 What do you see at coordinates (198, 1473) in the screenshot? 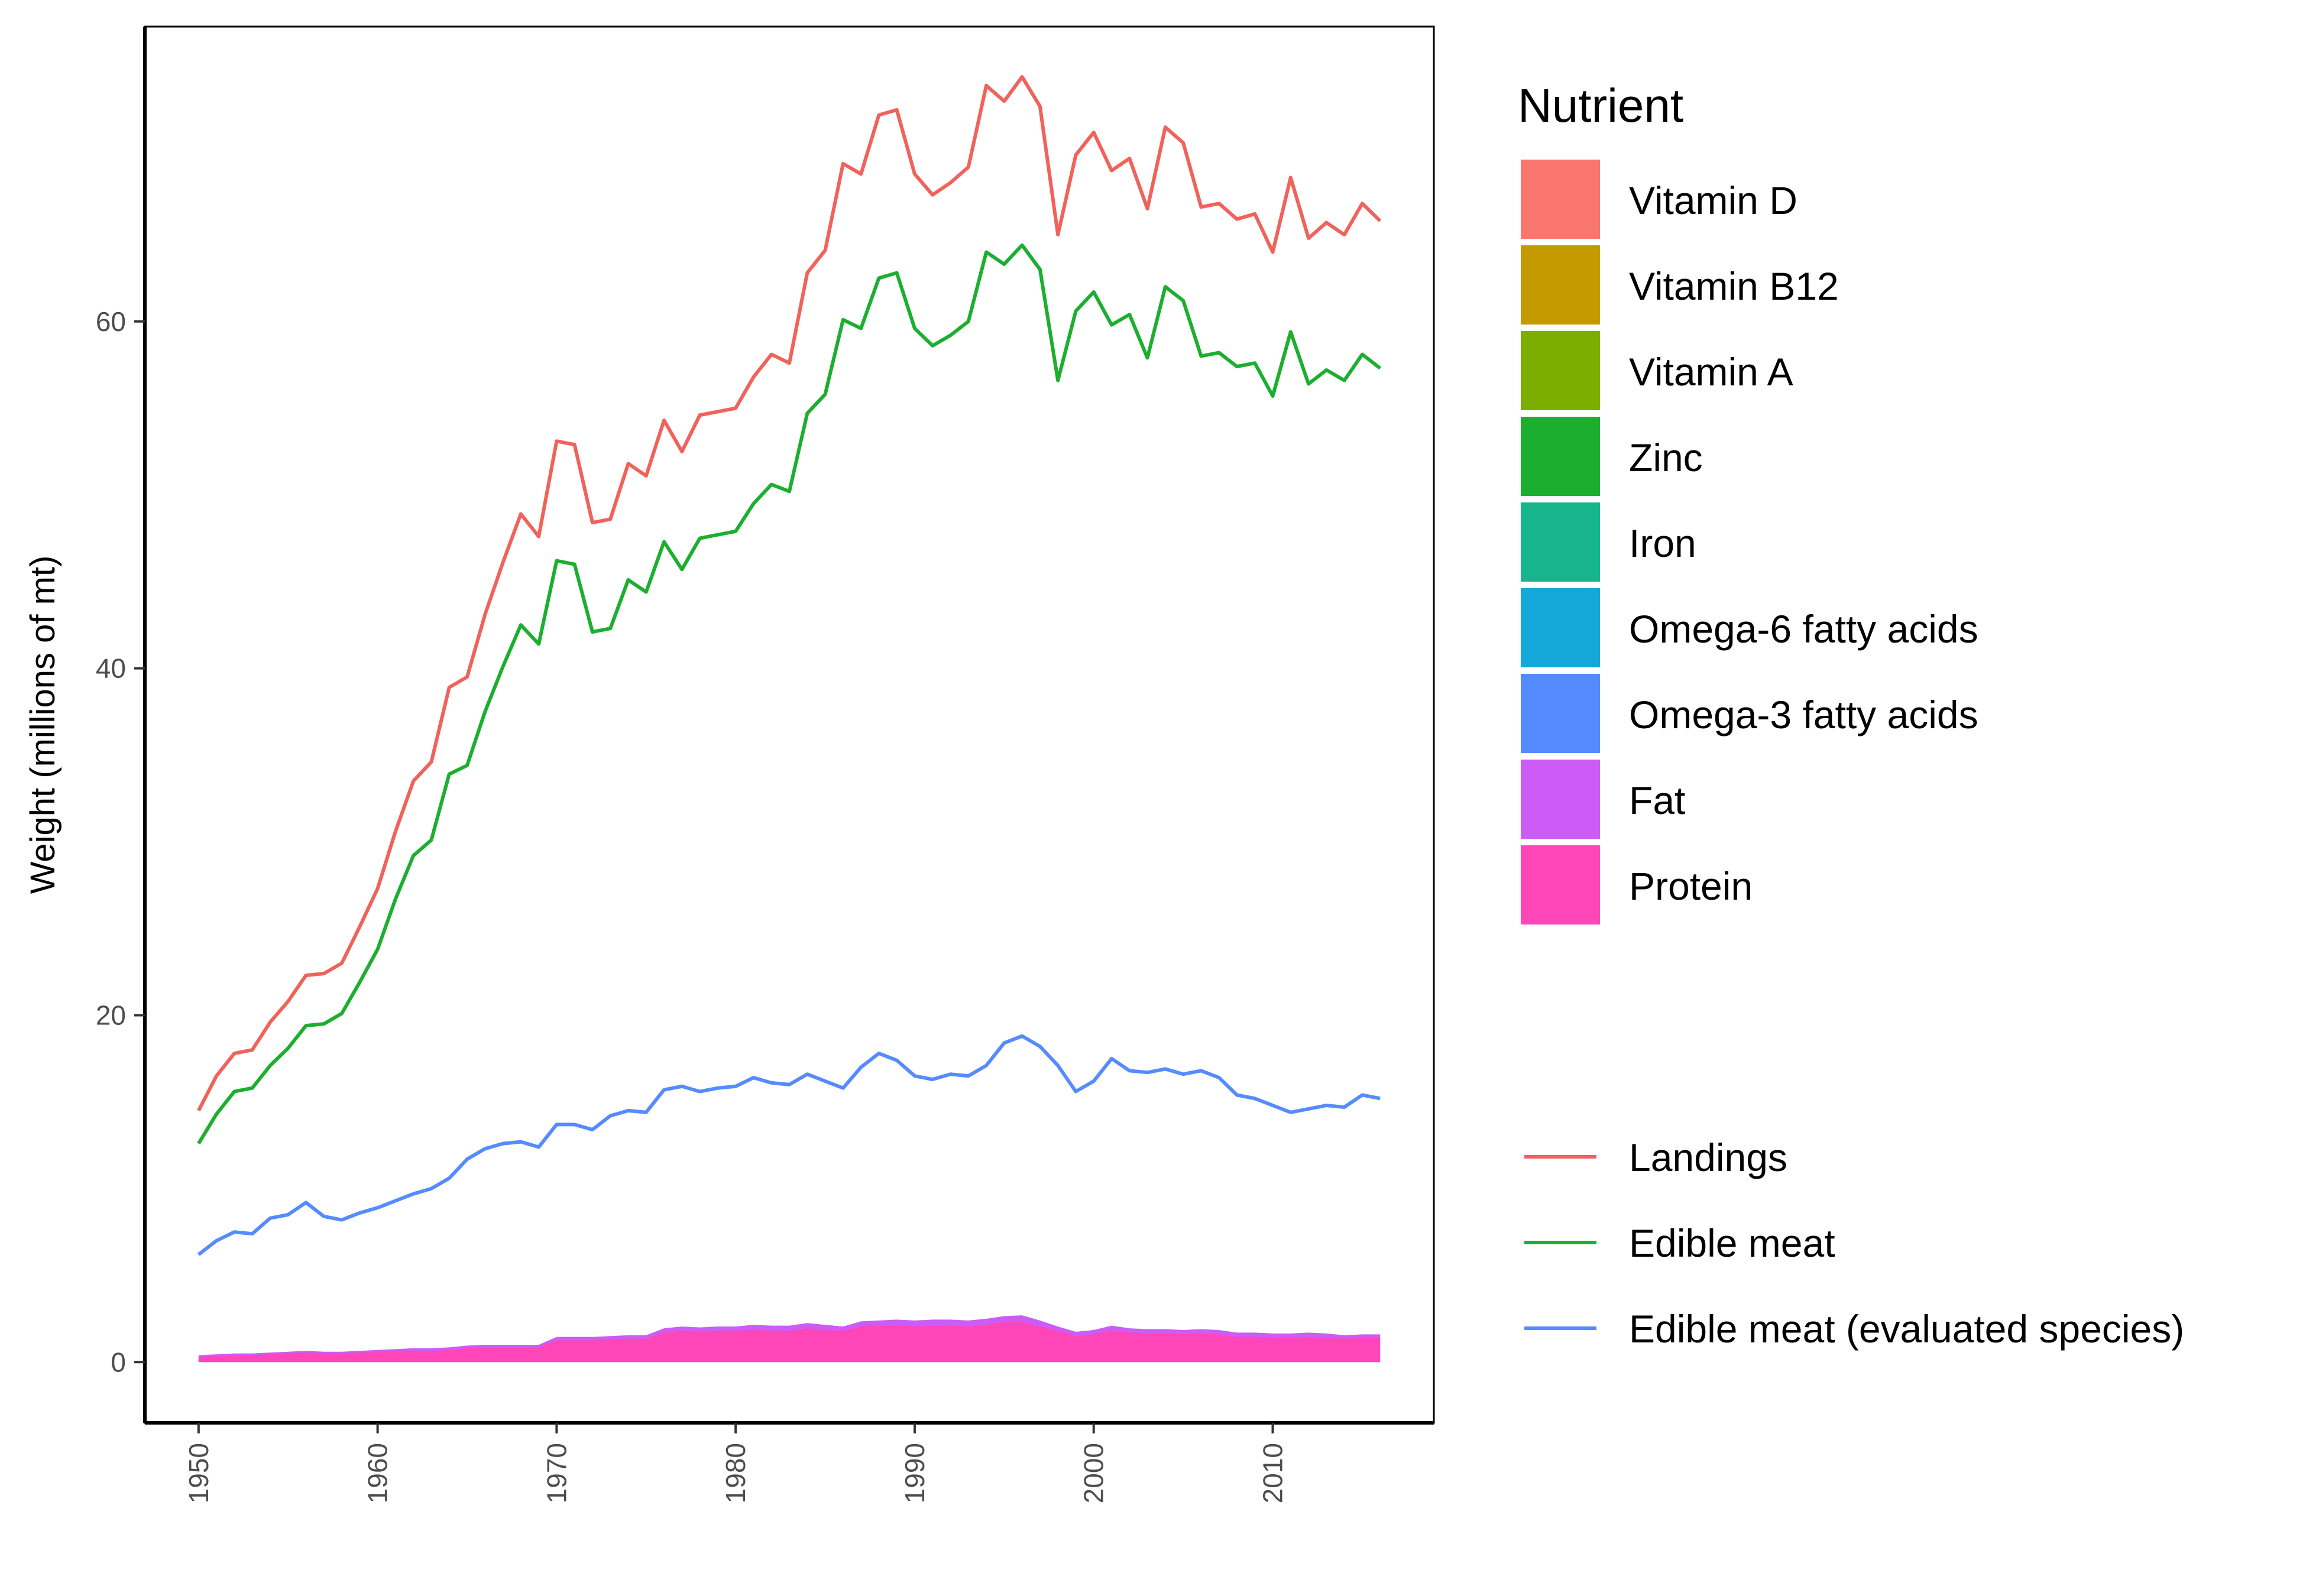
I see `x-tick-label: 1950` at bounding box center [198, 1473].